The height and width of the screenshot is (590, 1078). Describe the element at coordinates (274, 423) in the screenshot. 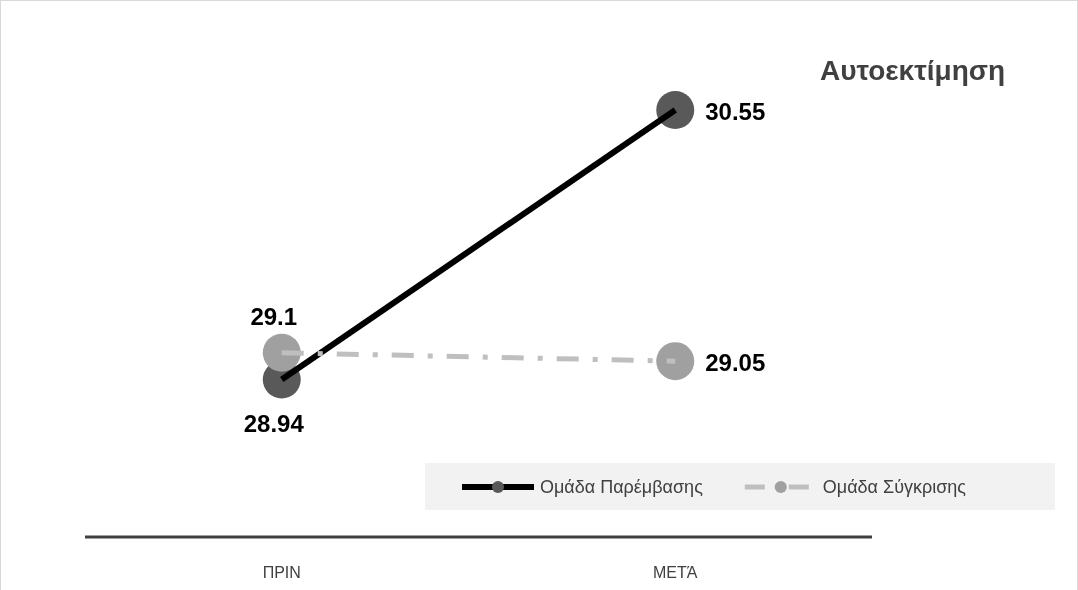

I see `data-label: 28.94` at that location.